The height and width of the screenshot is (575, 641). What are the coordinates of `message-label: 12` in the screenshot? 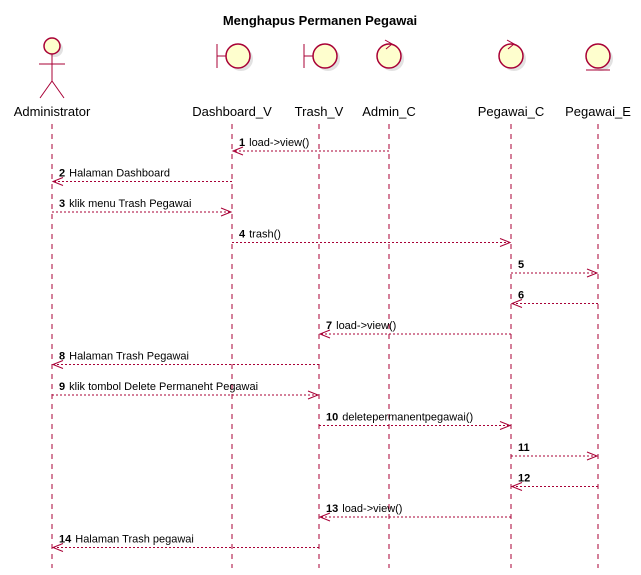 It's located at (524, 479).